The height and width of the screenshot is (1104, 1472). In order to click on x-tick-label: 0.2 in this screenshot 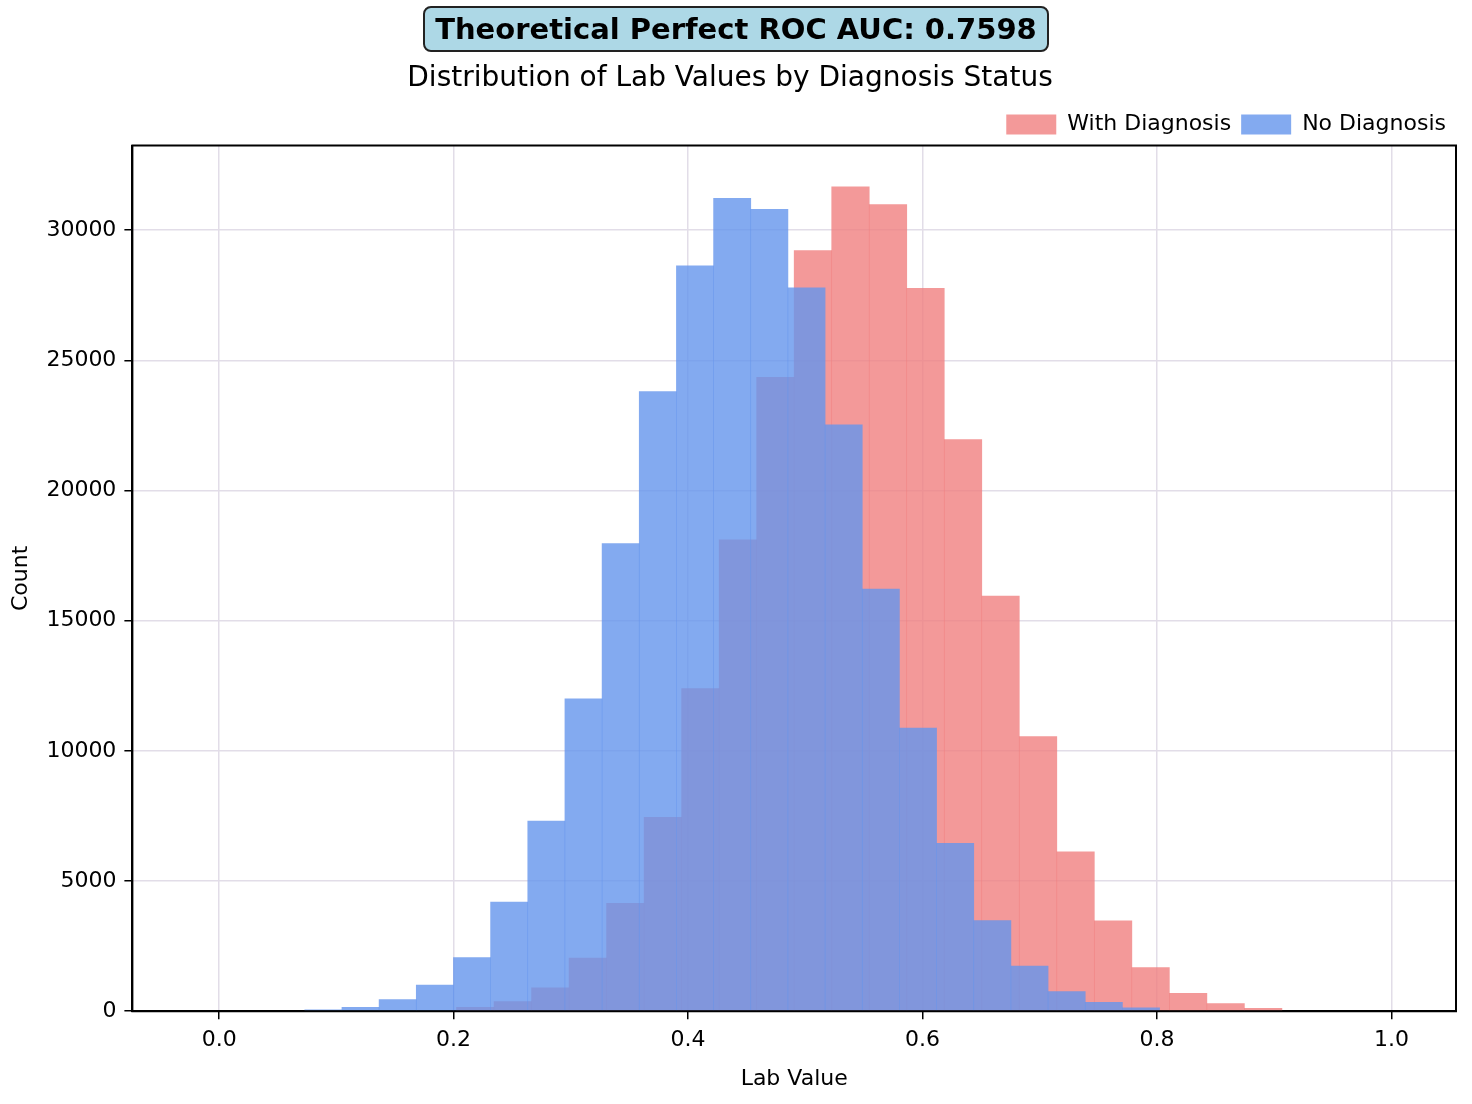, I will do `click(454, 1039)`.